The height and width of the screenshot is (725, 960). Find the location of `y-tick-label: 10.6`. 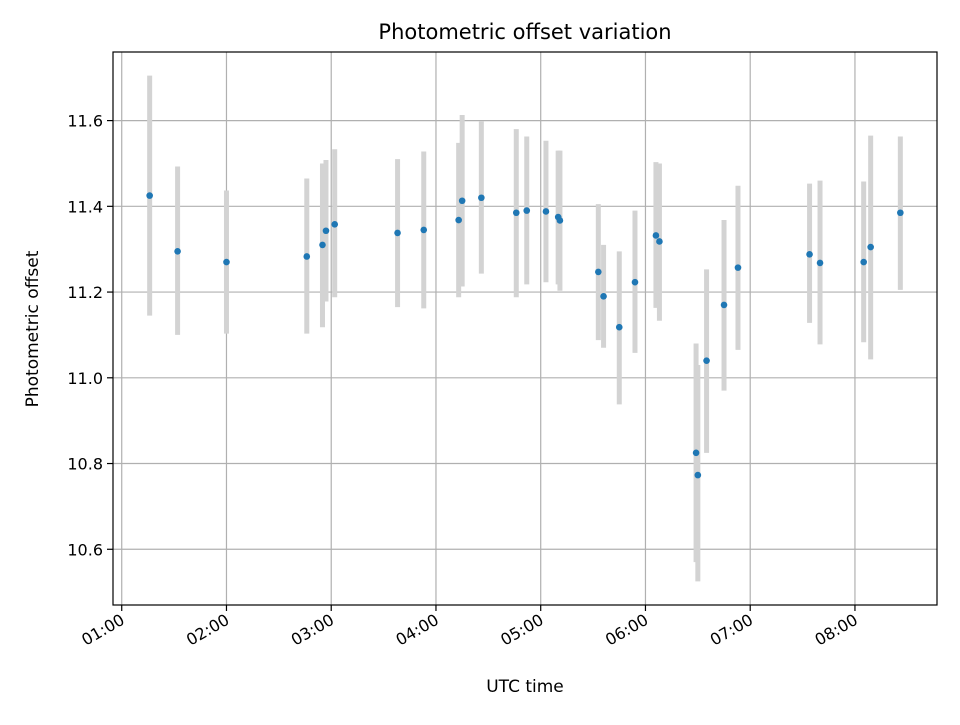

y-tick-label: 10.6 is located at coordinates (85, 549).